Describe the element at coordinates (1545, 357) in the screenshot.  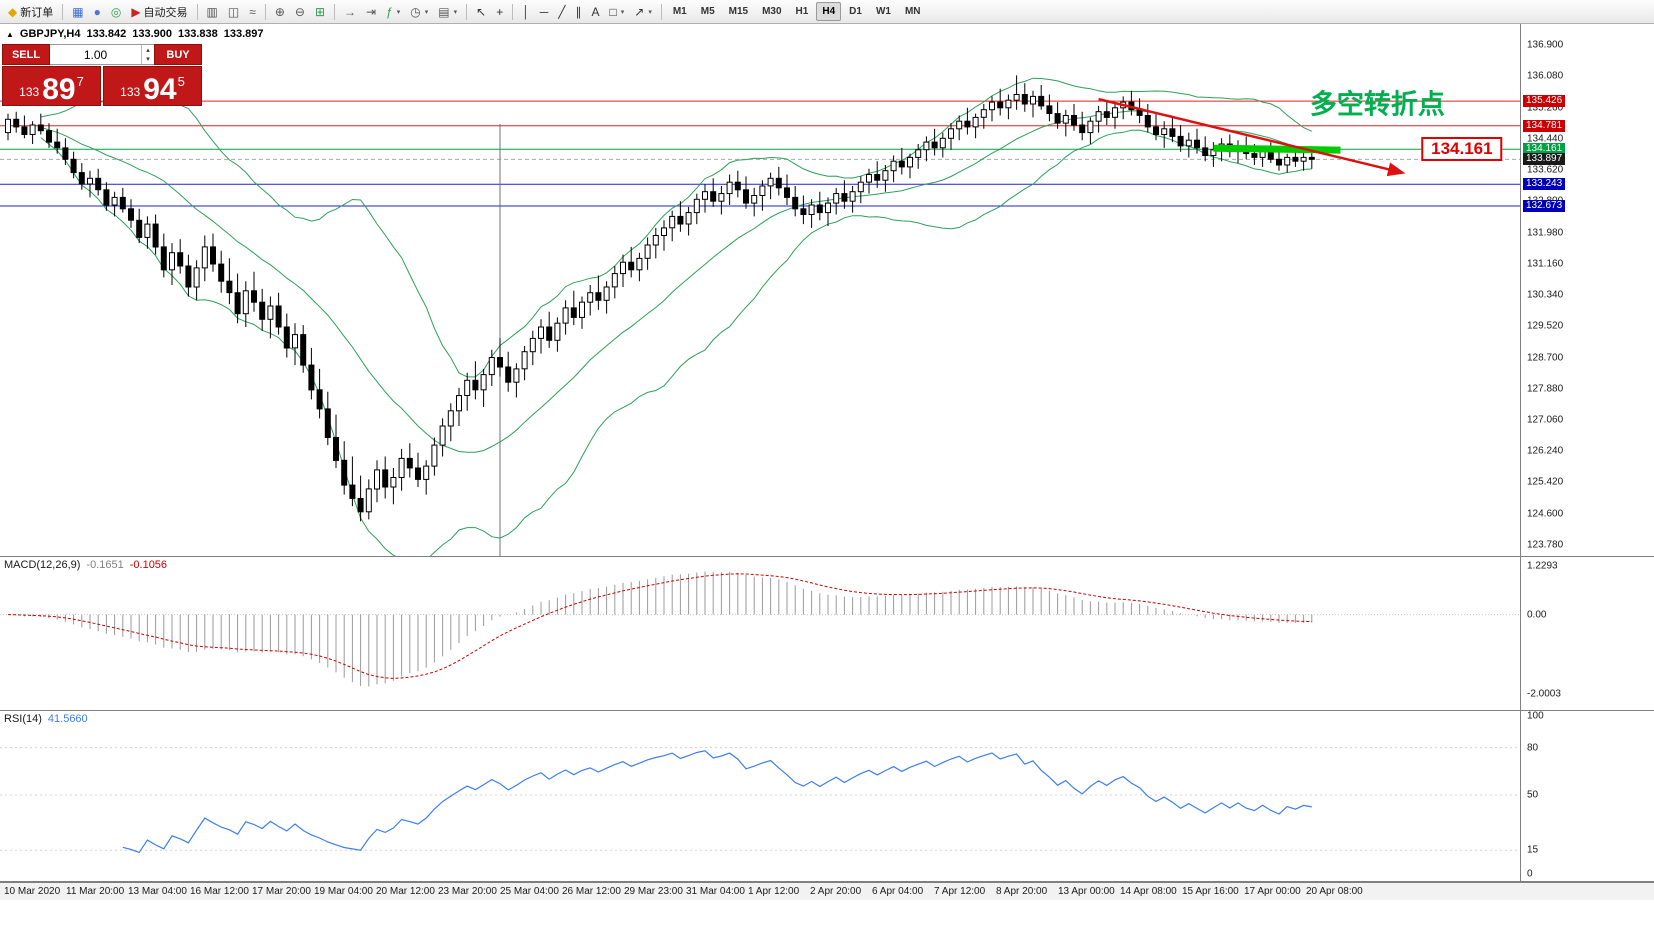
I see `price-tick-label: 128.700` at that location.